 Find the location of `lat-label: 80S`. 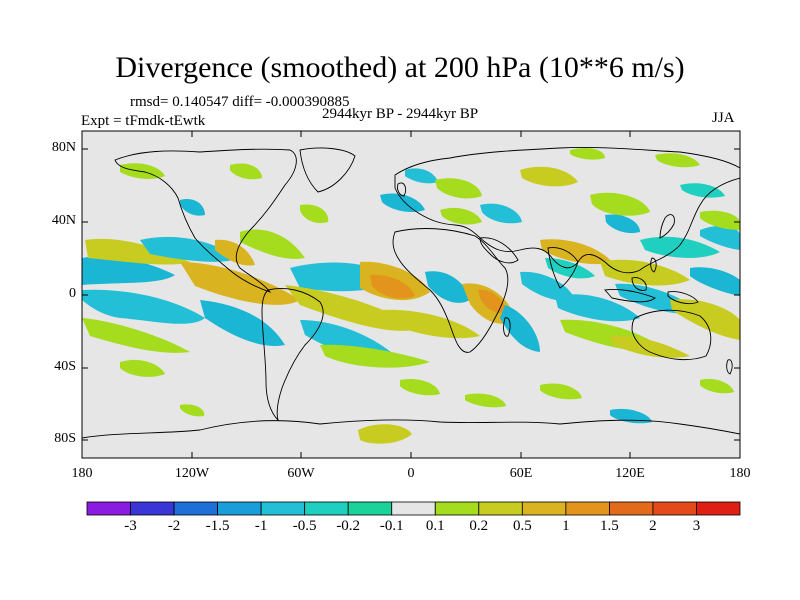

lat-label: 80S is located at coordinates (65, 438).